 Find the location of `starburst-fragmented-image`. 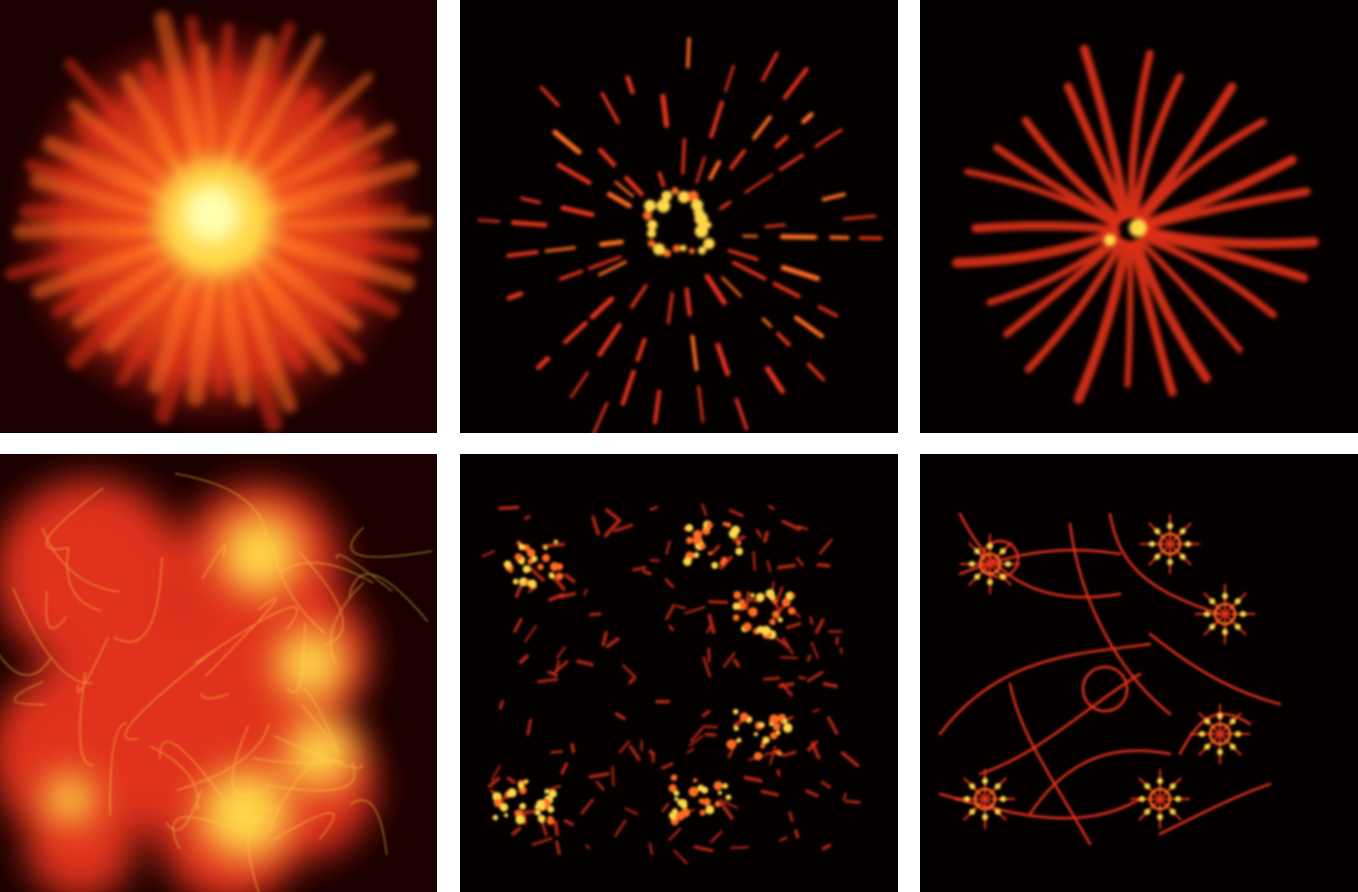

starburst-fragmented-image is located at coordinates (679, 235).